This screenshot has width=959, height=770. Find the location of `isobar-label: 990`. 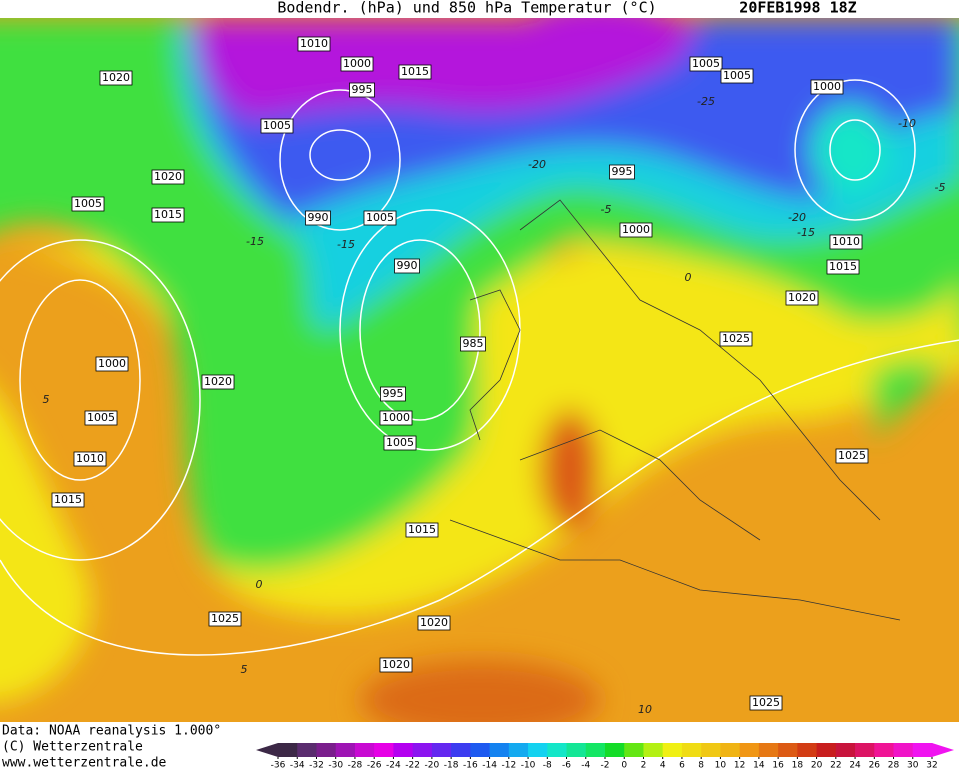

isobar-label: 990 is located at coordinates (407, 265).